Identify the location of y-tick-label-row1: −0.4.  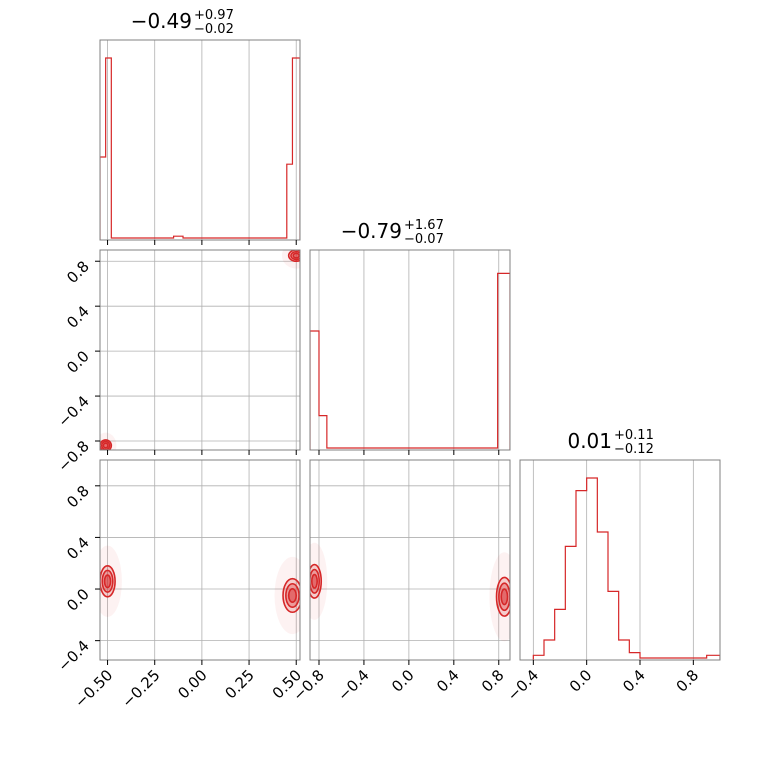
(73, 411).